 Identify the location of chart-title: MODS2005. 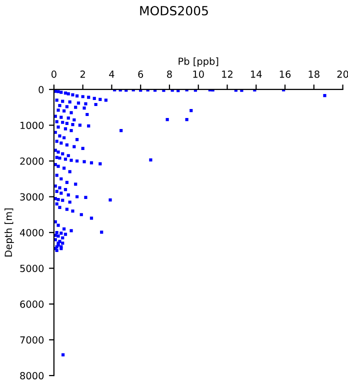
(174, 11).